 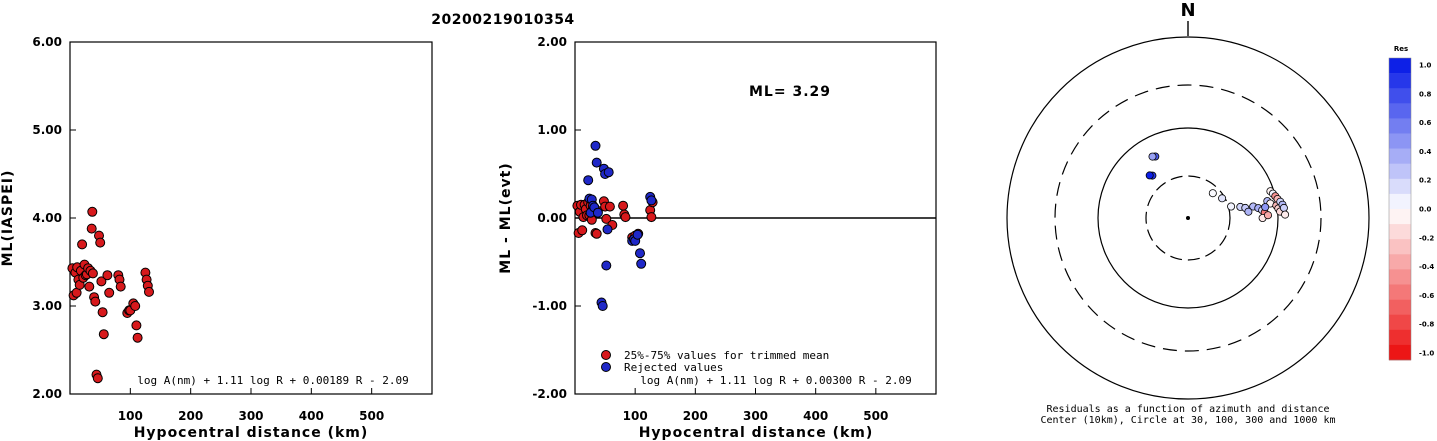 I want to click on legend-label-trimmed: 25%-75% values for trimmed mean, so click(x=726, y=355).